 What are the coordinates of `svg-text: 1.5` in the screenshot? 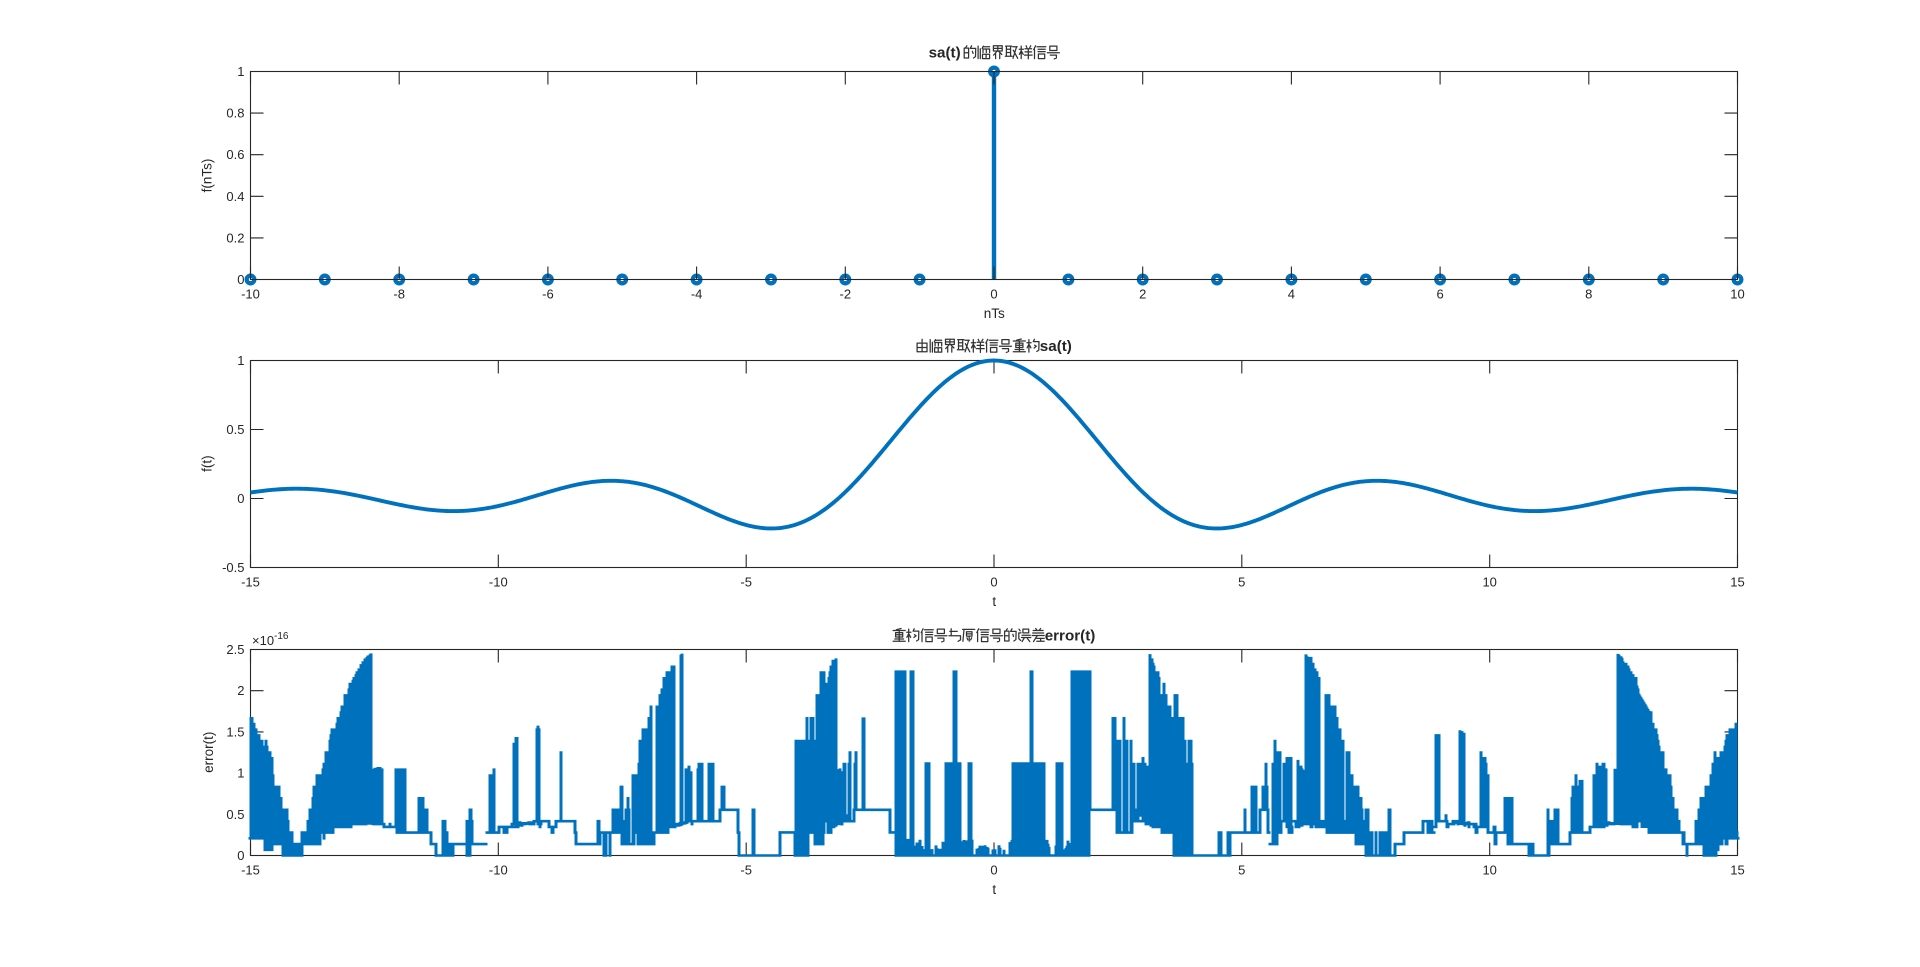 It's located at (235, 731).